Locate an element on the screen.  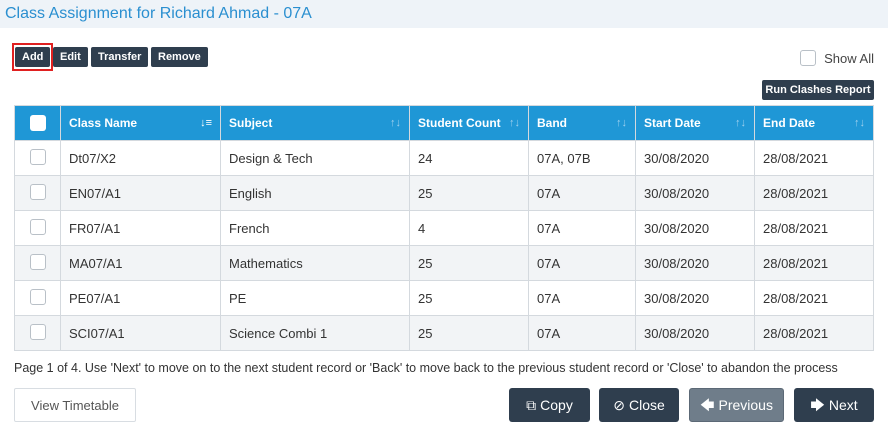
cell-subject: PE is located at coordinates (315, 298).